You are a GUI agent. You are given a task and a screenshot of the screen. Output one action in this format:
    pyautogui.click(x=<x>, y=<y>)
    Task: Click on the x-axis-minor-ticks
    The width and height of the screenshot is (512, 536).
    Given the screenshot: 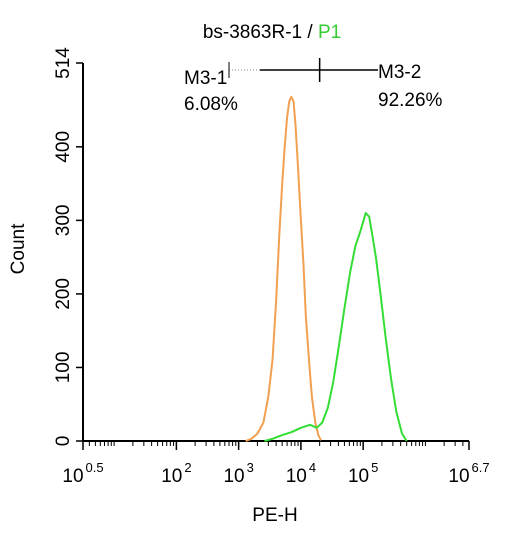 What is the action you would take?
    pyautogui.click(x=279, y=443)
    